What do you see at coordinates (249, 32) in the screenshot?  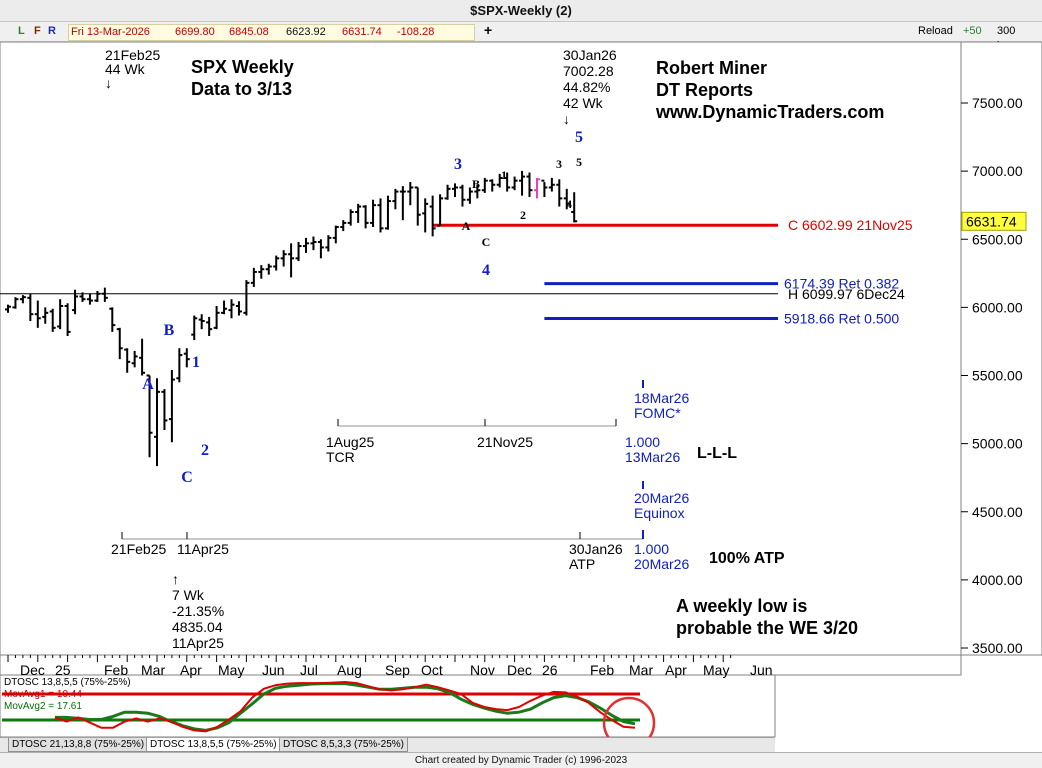 I see `quote-high: 6845.08` at bounding box center [249, 32].